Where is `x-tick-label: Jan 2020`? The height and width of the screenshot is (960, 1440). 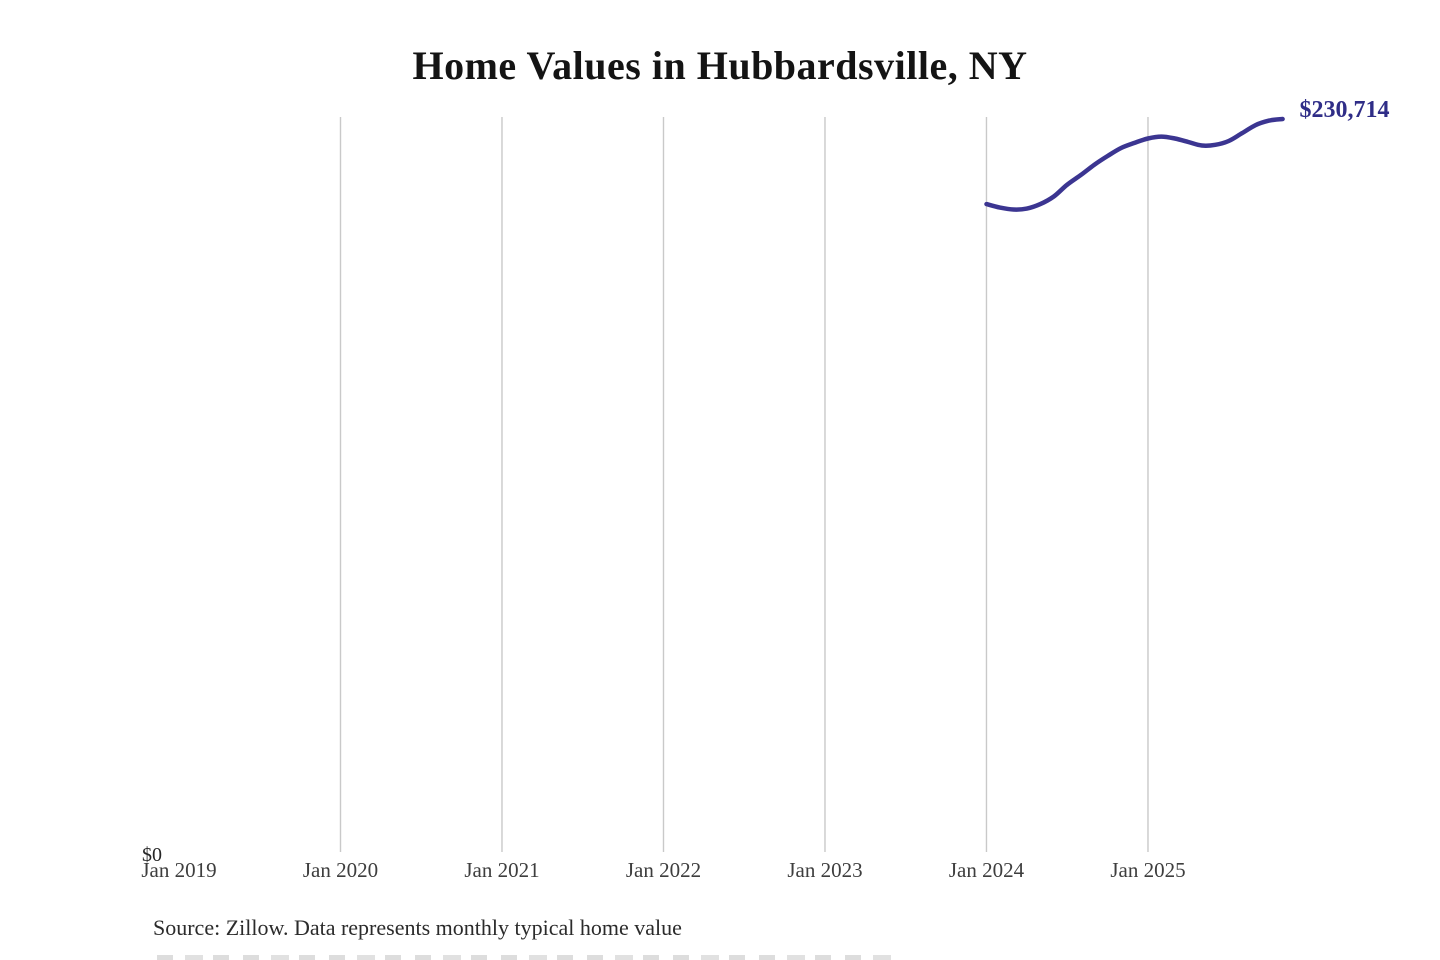
x-tick-label: Jan 2020 is located at coordinates (340, 870).